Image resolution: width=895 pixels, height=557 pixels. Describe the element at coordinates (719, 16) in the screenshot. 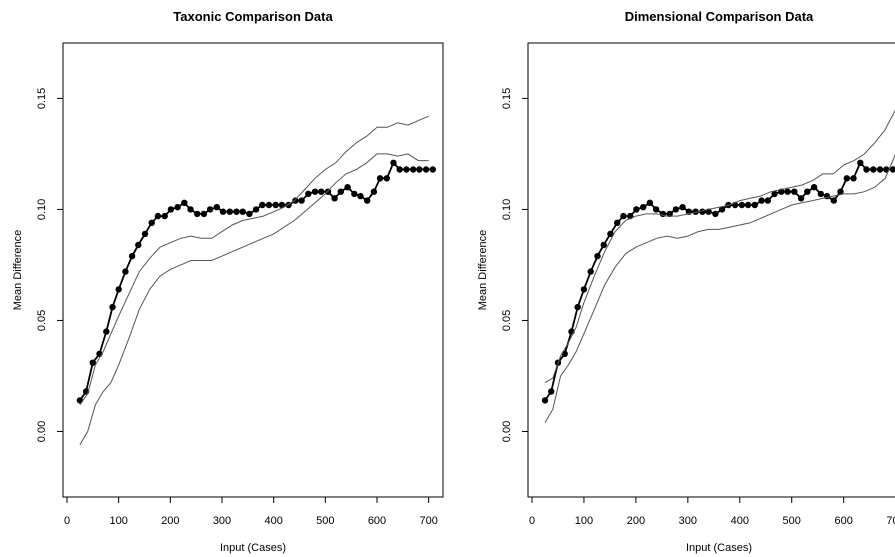

I see `chart-title: Dimensional Comparison Data` at that location.